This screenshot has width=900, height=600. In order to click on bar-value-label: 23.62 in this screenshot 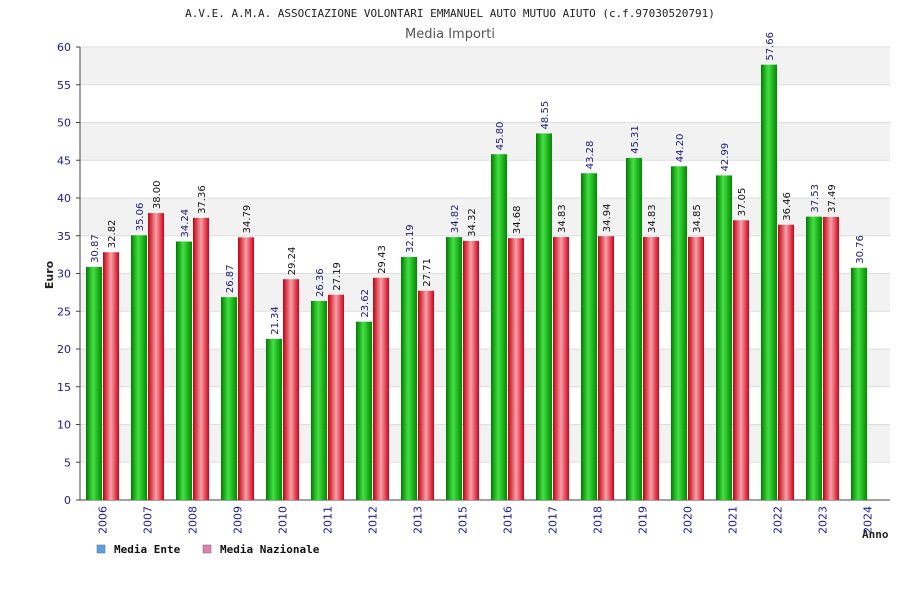, I will do `click(365, 303)`.